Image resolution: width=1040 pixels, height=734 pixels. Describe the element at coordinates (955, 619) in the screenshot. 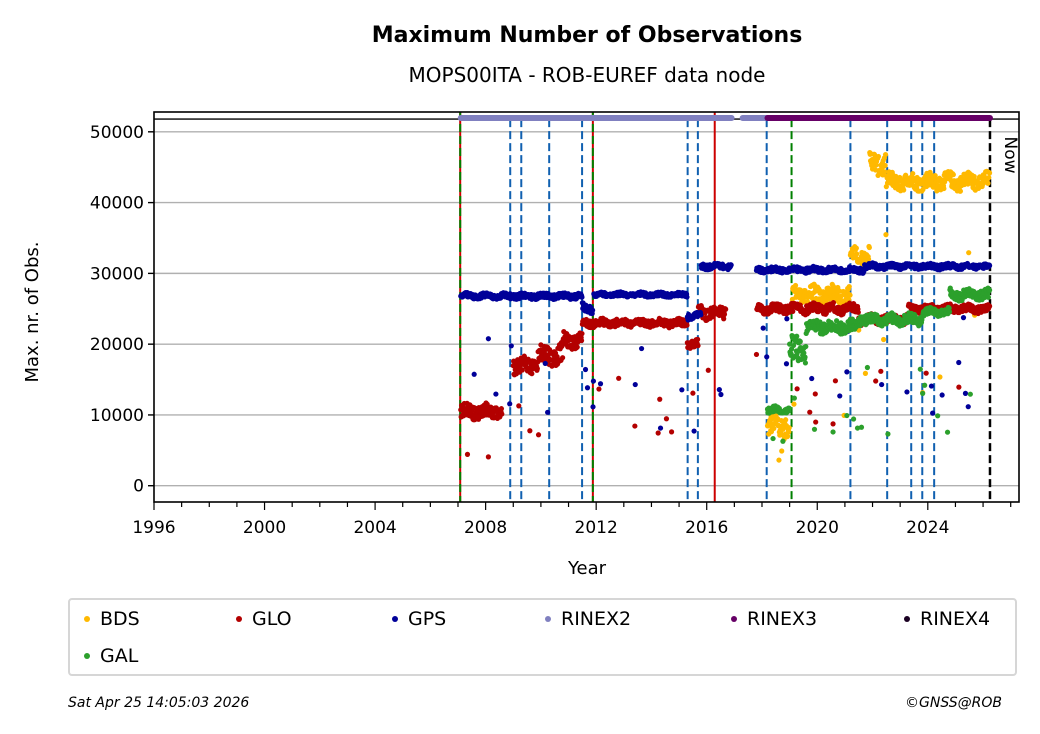

I see `legend-label: RINEX4` at that location.